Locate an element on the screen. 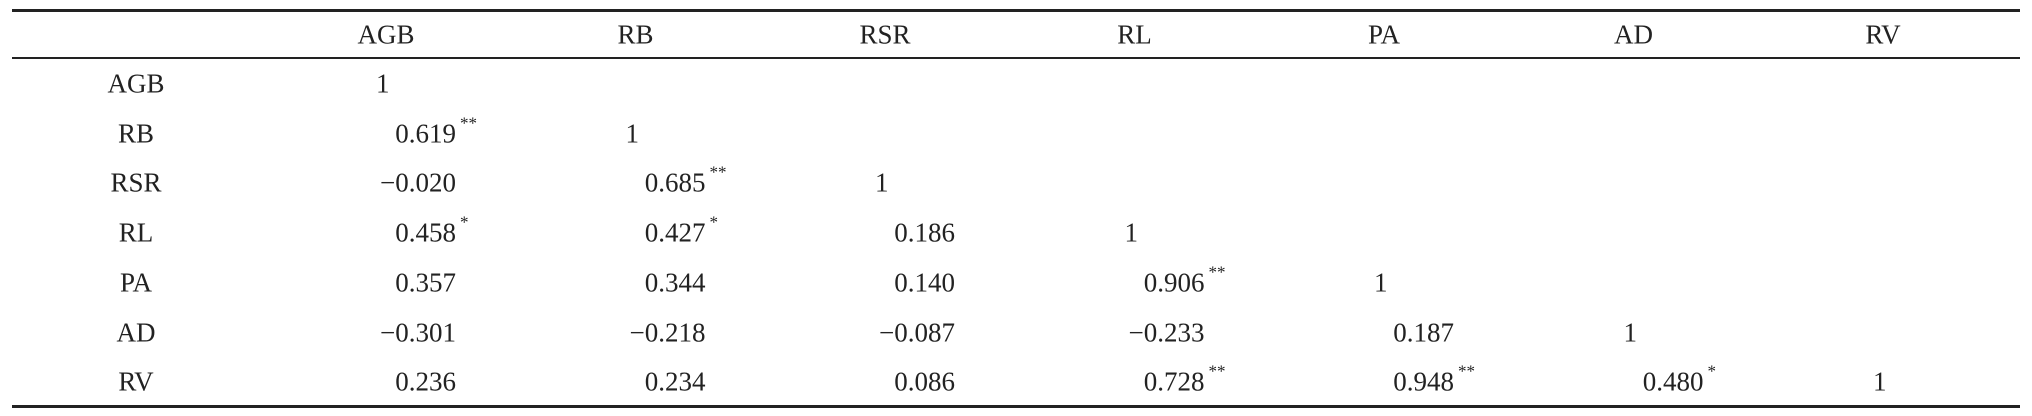  cell-value: 0.086 is located at coordinates (924, 381).